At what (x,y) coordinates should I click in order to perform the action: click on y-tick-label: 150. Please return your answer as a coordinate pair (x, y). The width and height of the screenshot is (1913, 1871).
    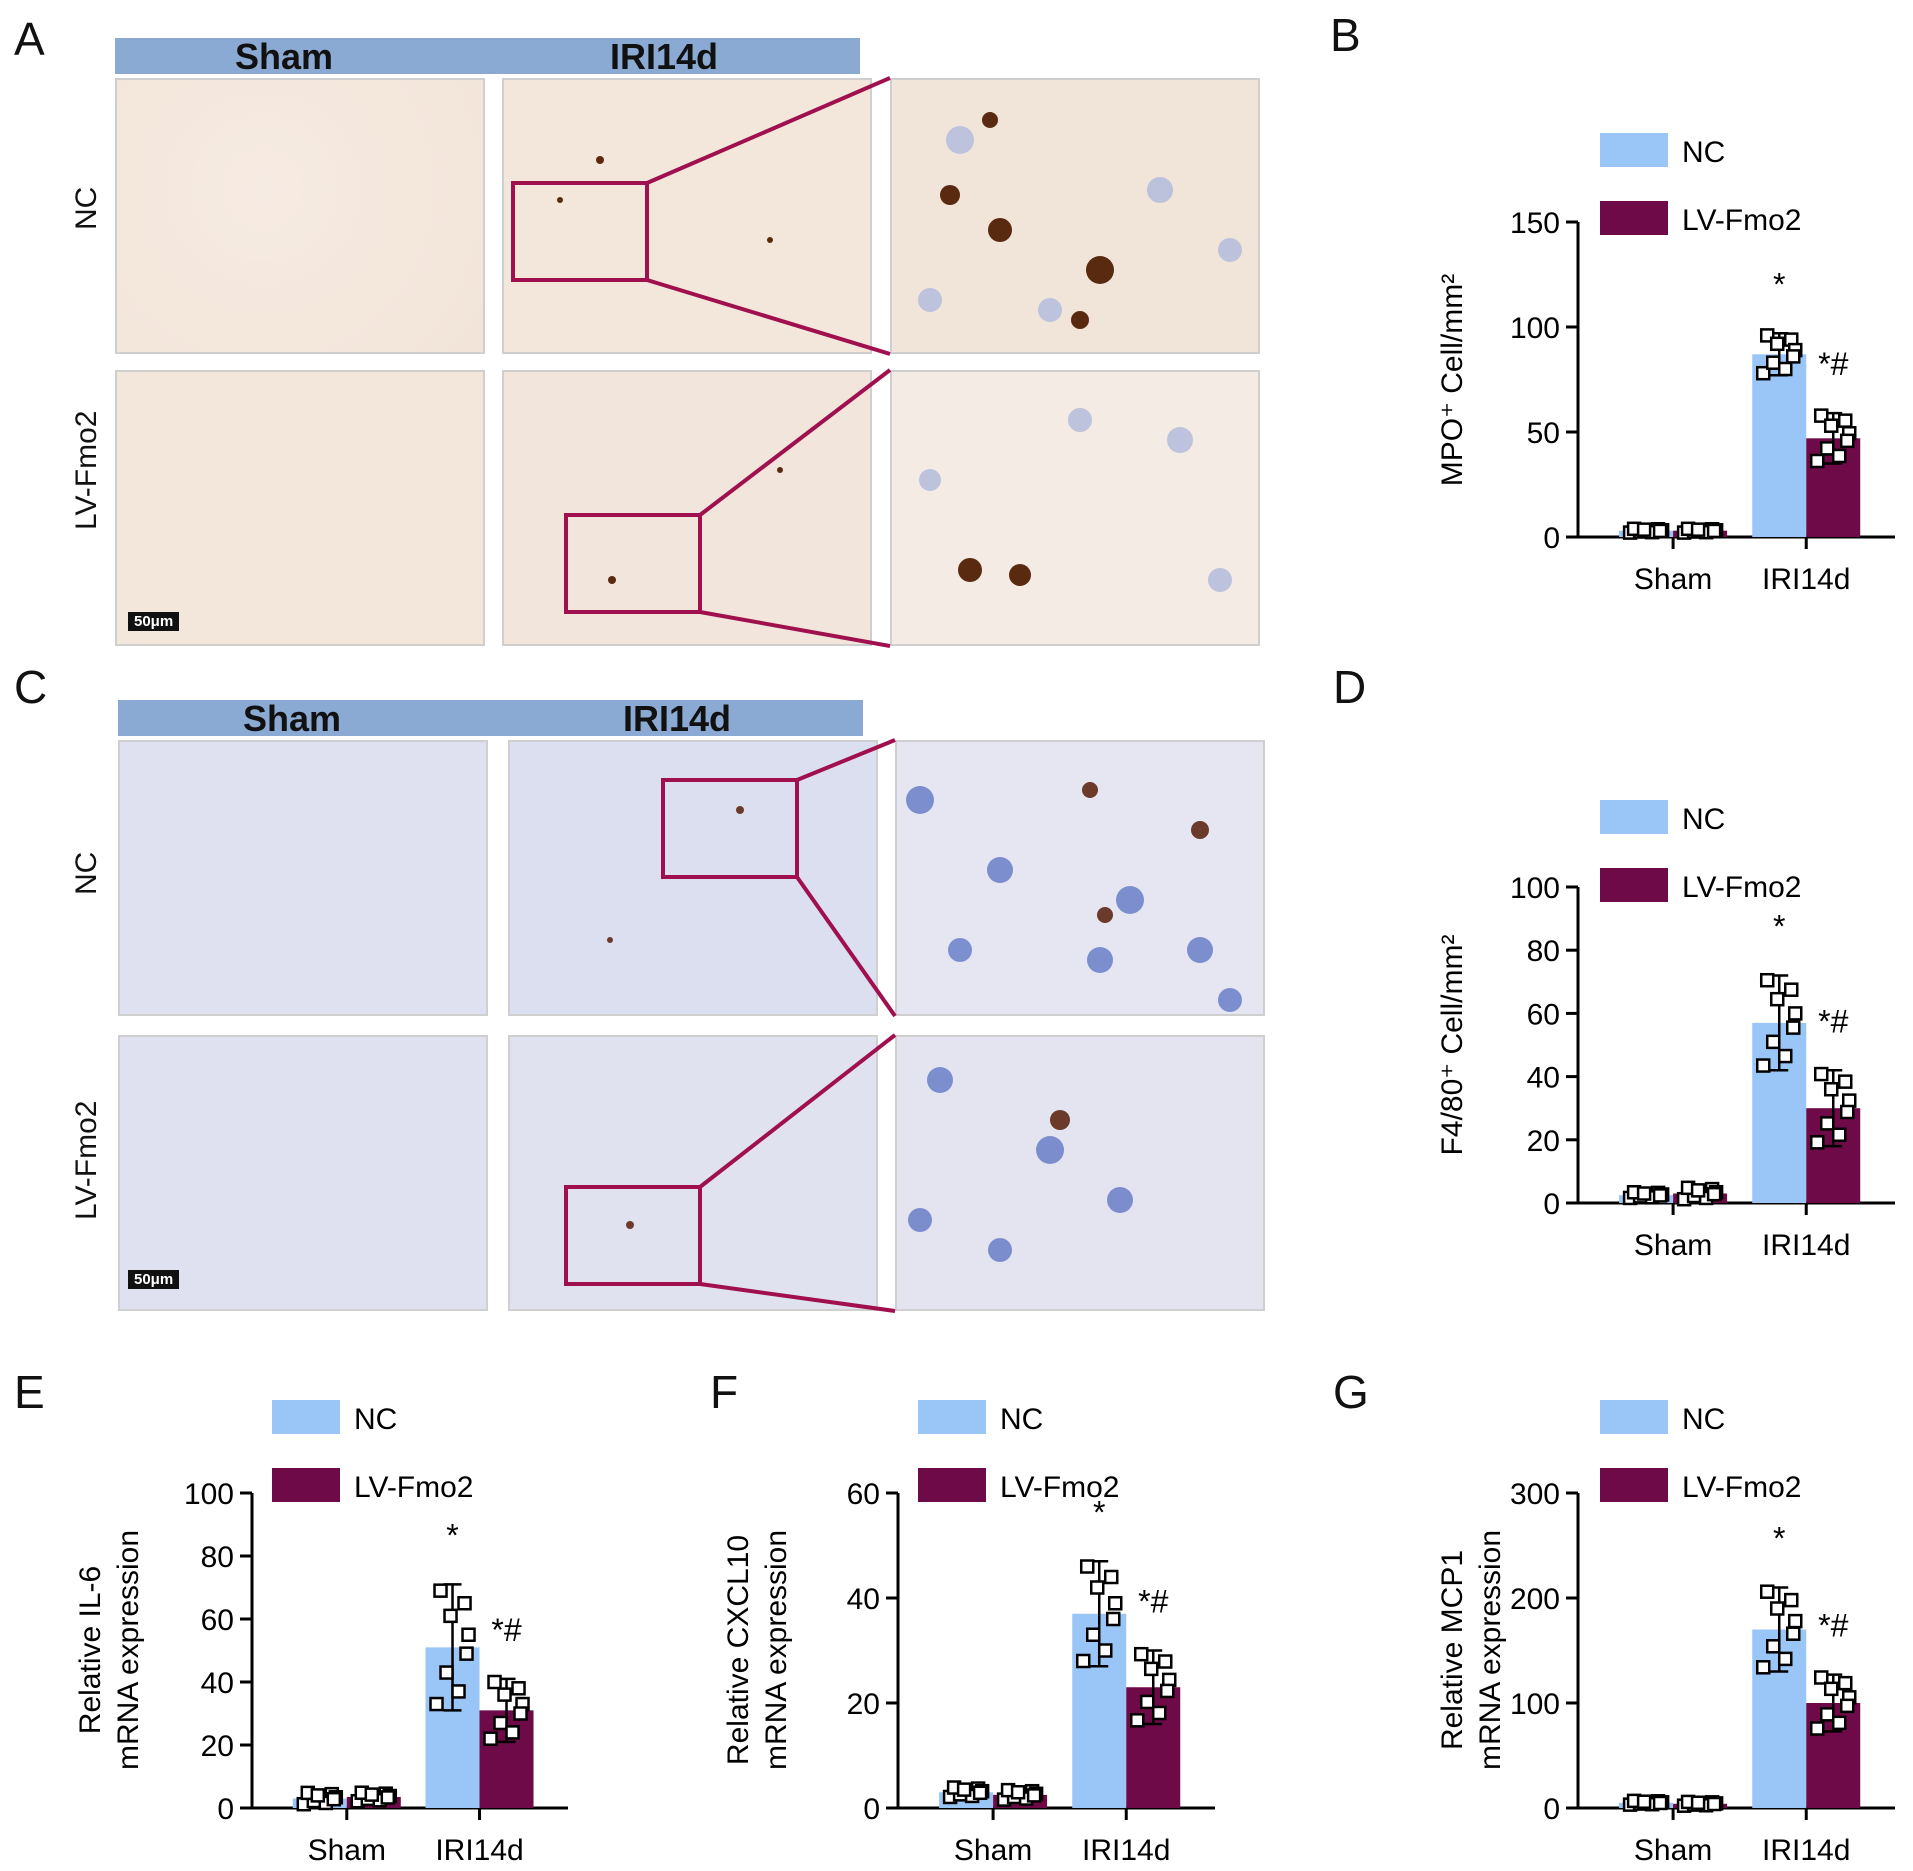
    Looking at the image, I should click on (1535, 223).